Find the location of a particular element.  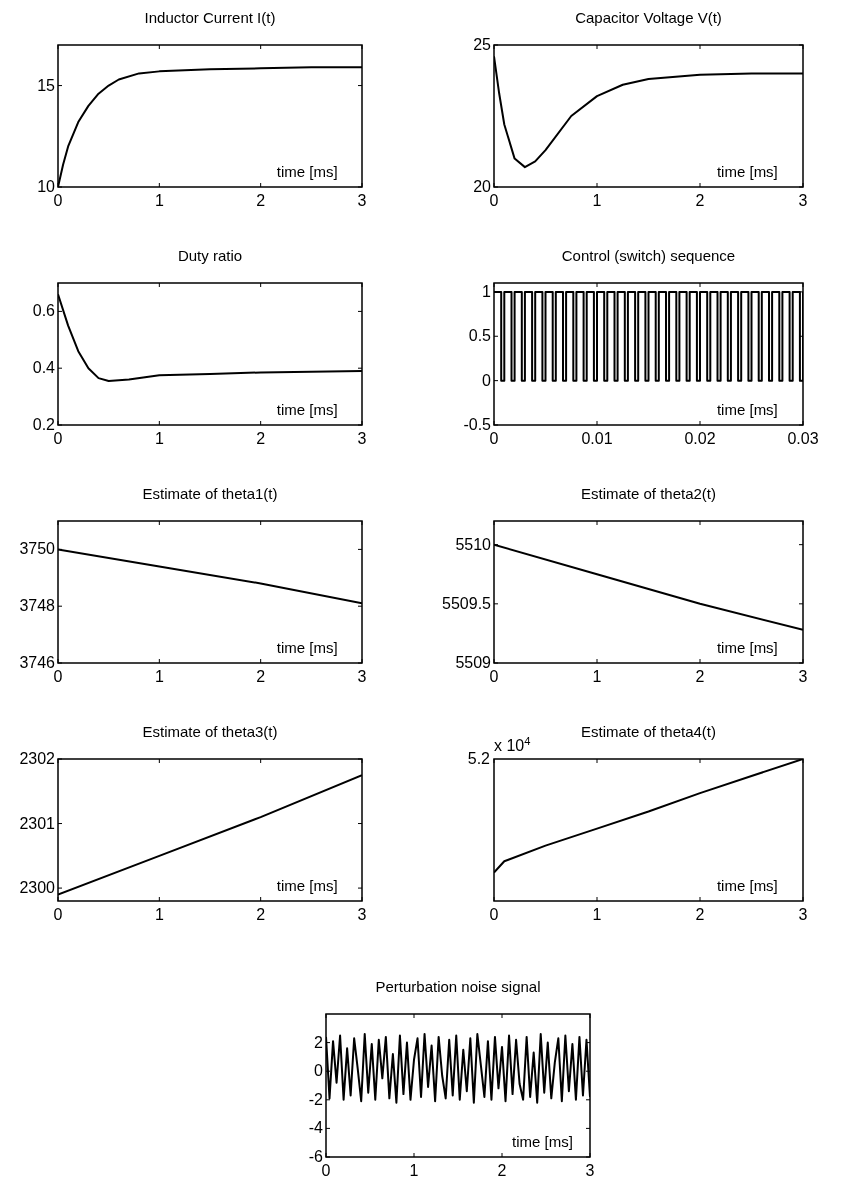

chart-title: Estimate of theta4(t) is located at coordinates (648, 731).